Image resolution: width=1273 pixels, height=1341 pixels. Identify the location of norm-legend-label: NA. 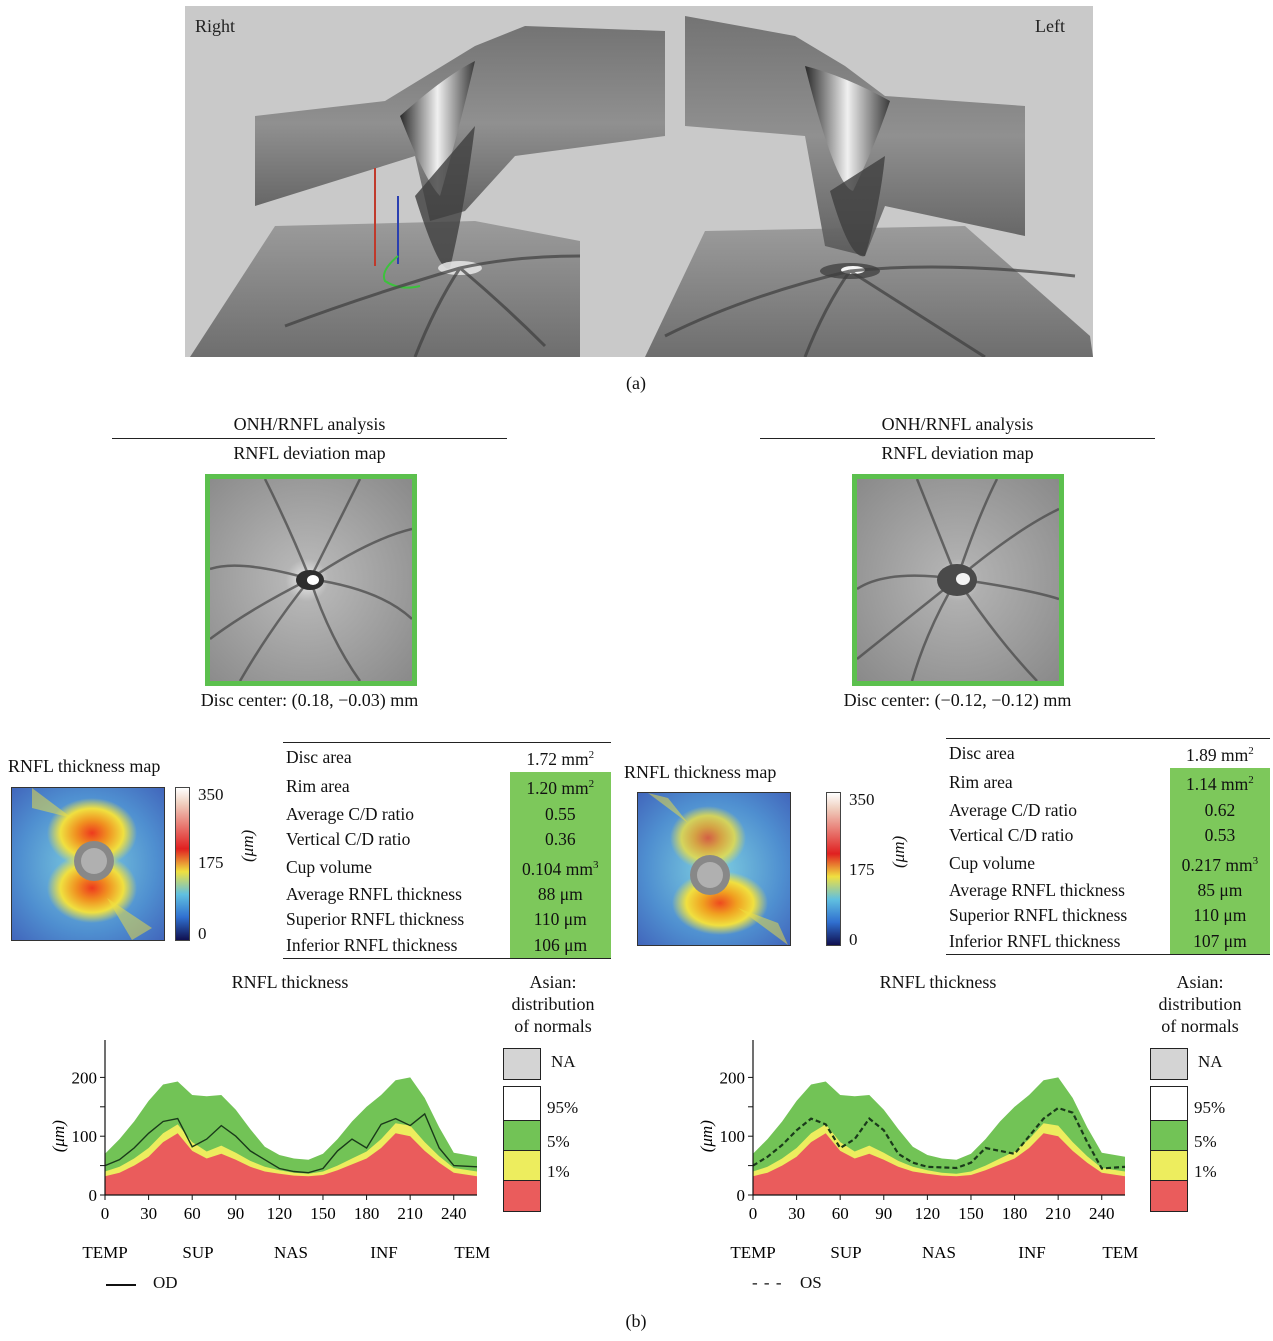
(563, 1061).